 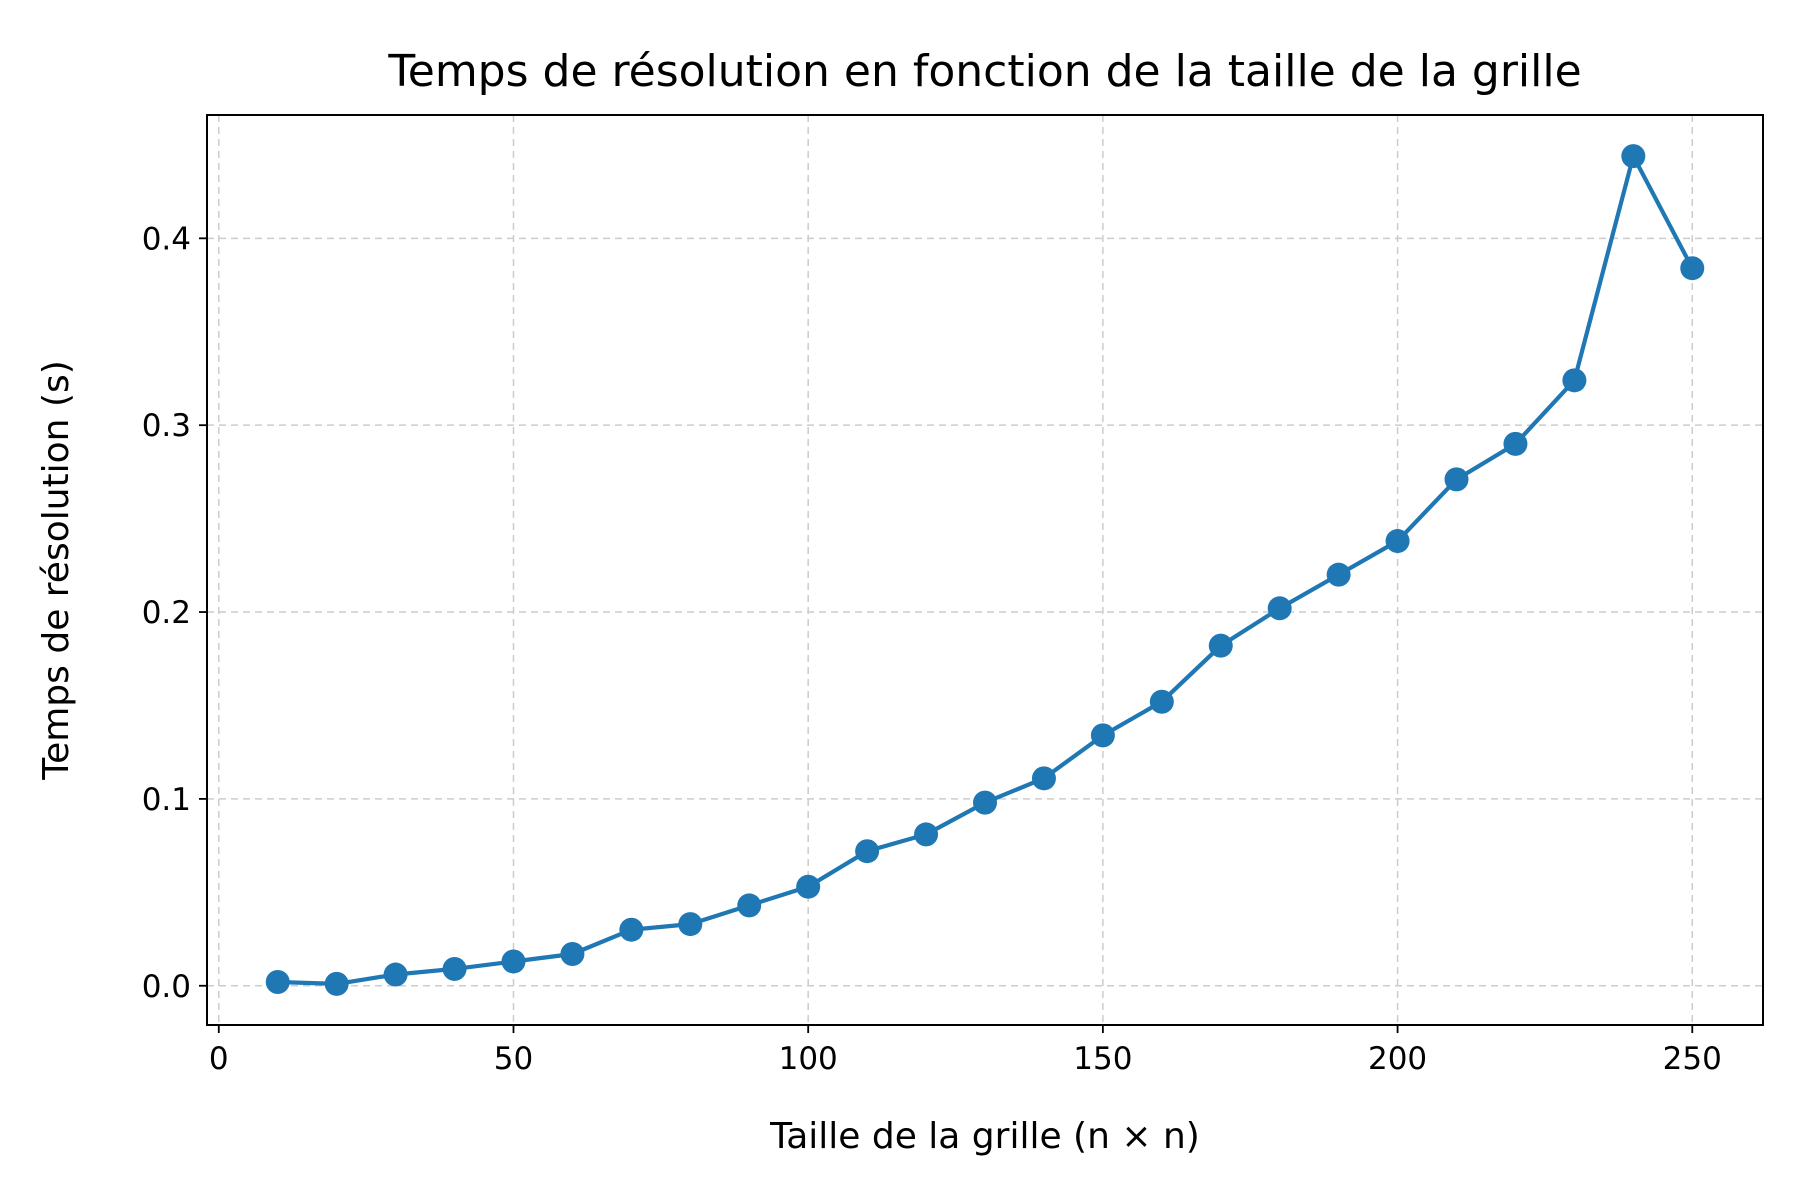 What do you see at coordinates (984, 1136) in the screenshot?
I see `x-axis-label: Taille de la grille (n × n)` at bounding box center [984, 1136].